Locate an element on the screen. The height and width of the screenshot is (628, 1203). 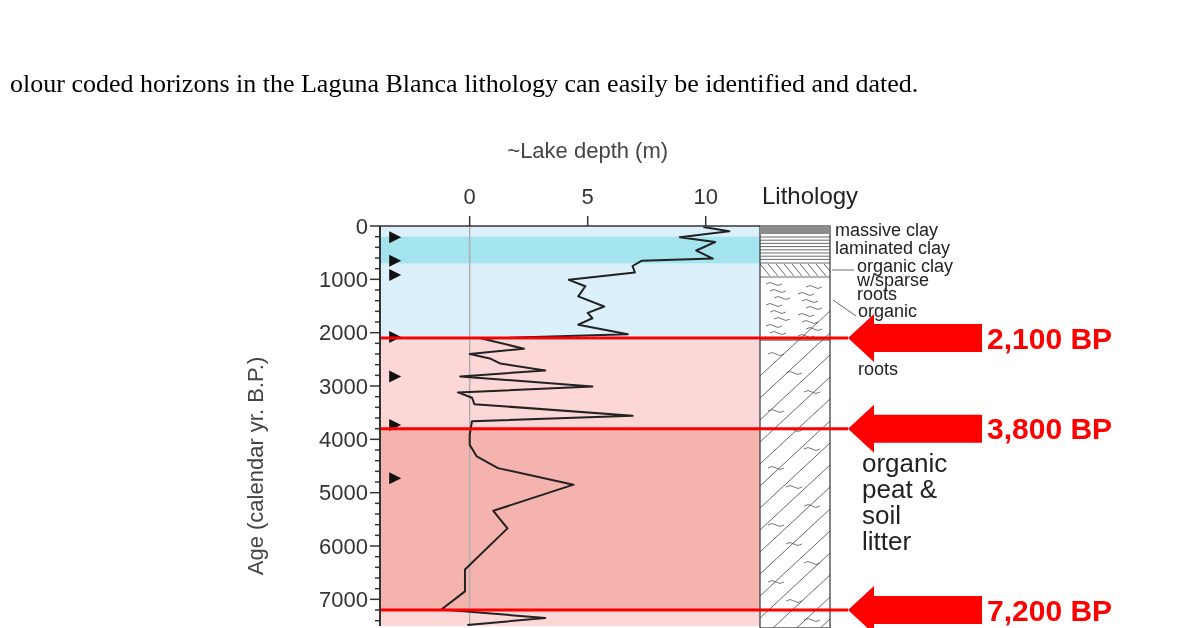
text: laminated clay is located at coordinates (893, 248).